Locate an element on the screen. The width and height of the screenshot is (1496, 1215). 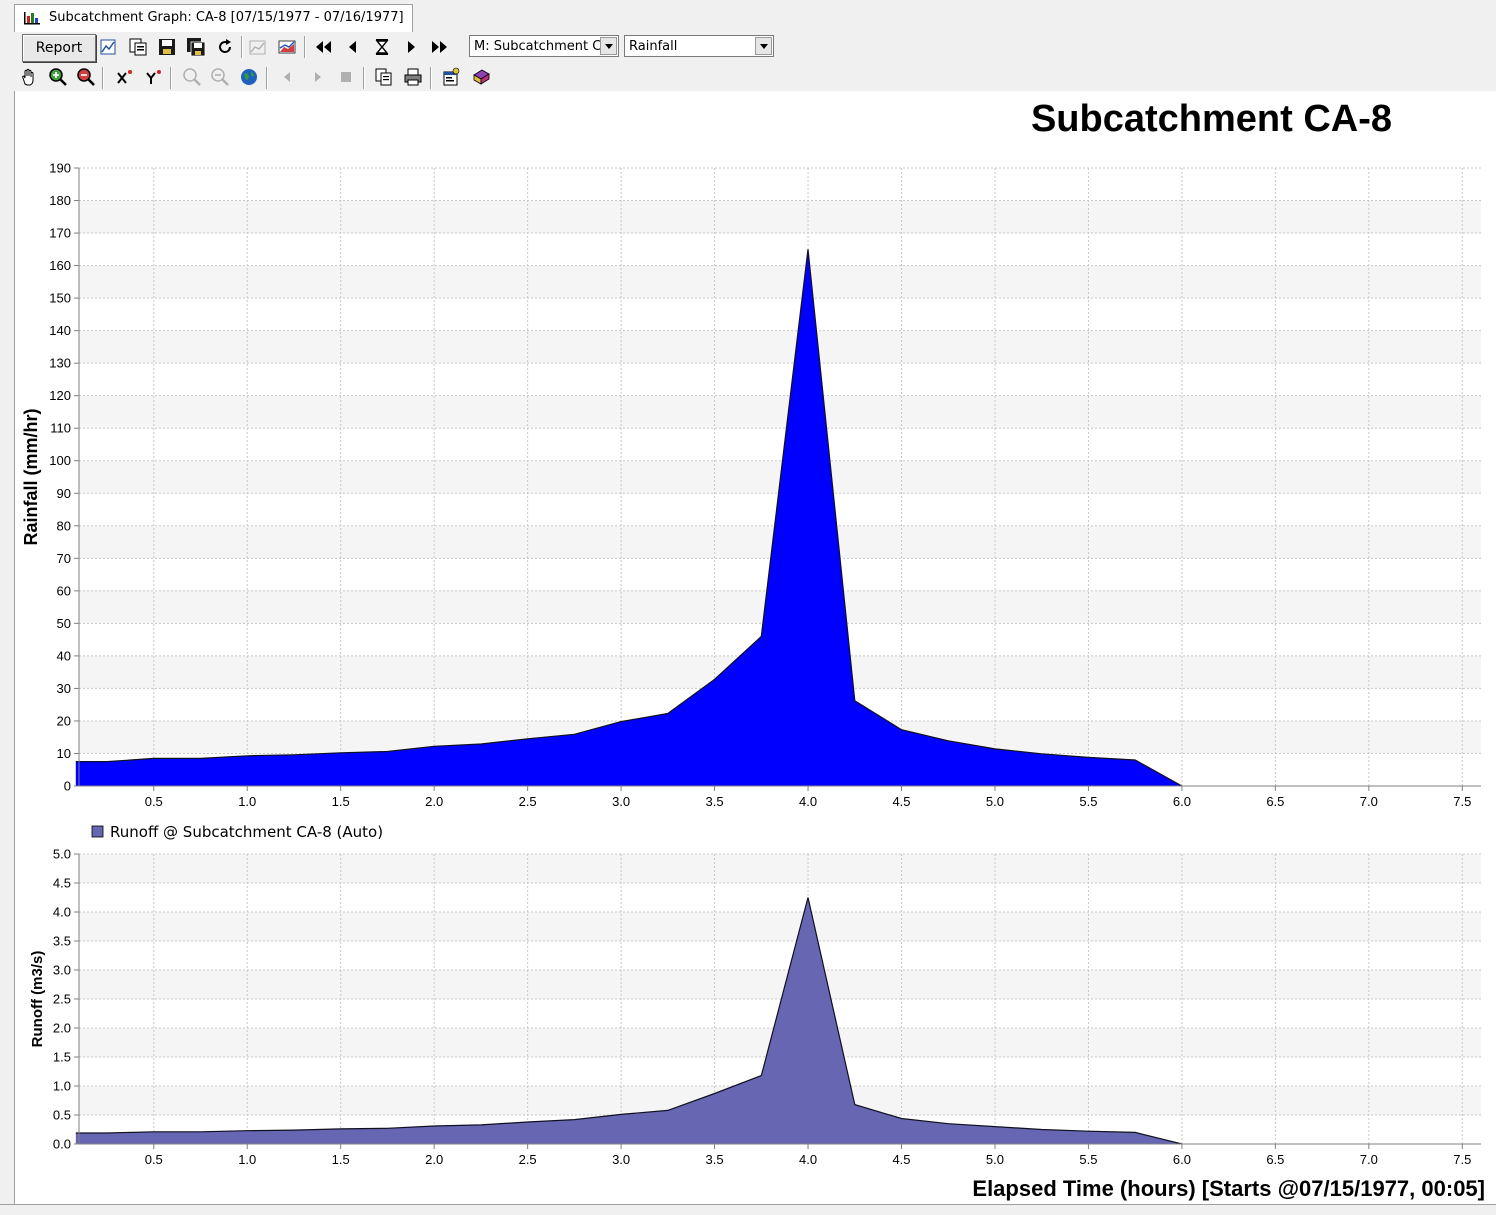
report-button: Report is located at coordinates (59, 48).